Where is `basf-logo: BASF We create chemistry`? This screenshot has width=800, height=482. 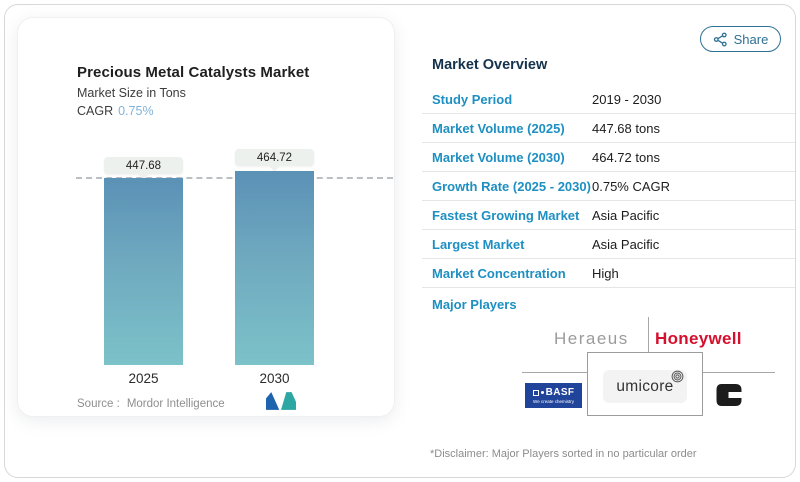 basf-logo: BASF We create chemistry is located at coordinates (553, 395).